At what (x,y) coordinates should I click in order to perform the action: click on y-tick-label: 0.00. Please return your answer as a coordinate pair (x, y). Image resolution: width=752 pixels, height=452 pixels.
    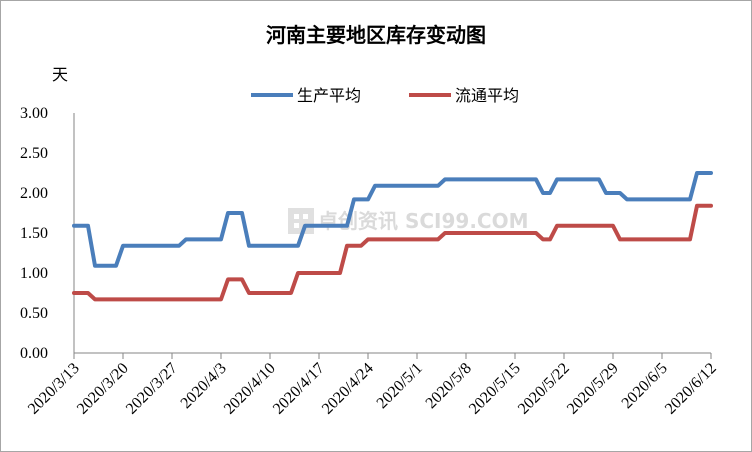
    Looking at the image, I should click on (34, 353).